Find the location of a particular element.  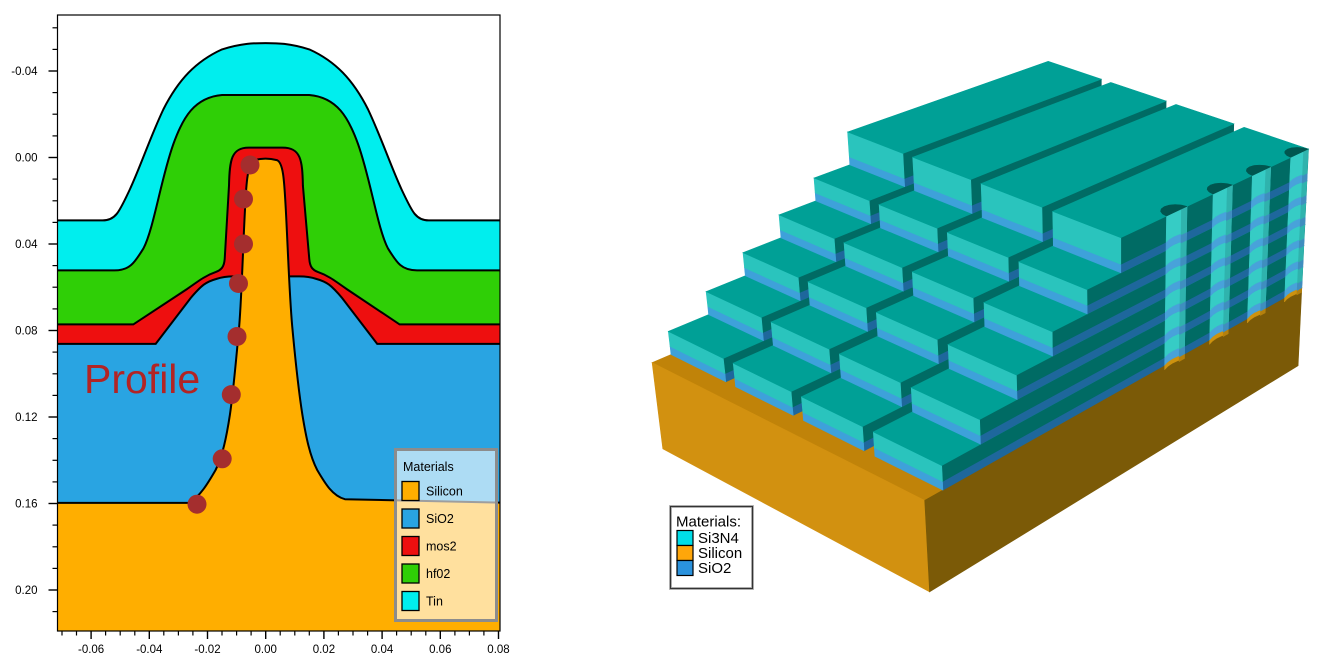

svg-text: 0.20 is located at coordinates (26, 591).